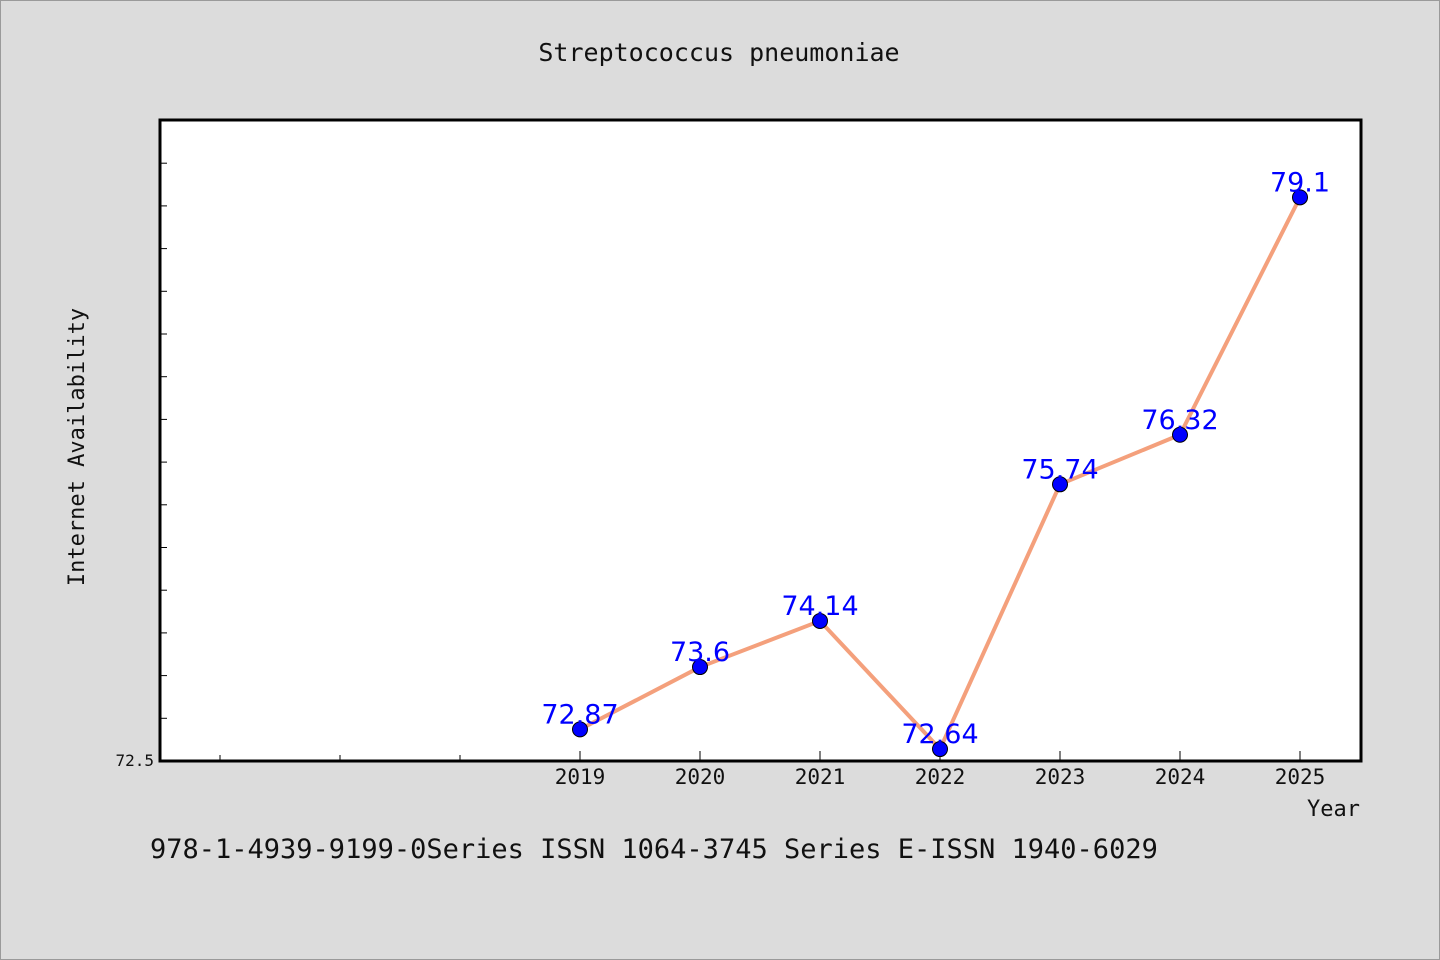  Describe the element at coordinates (819, 606) in the screenshot. I see `data-label: 74.14` at that location.